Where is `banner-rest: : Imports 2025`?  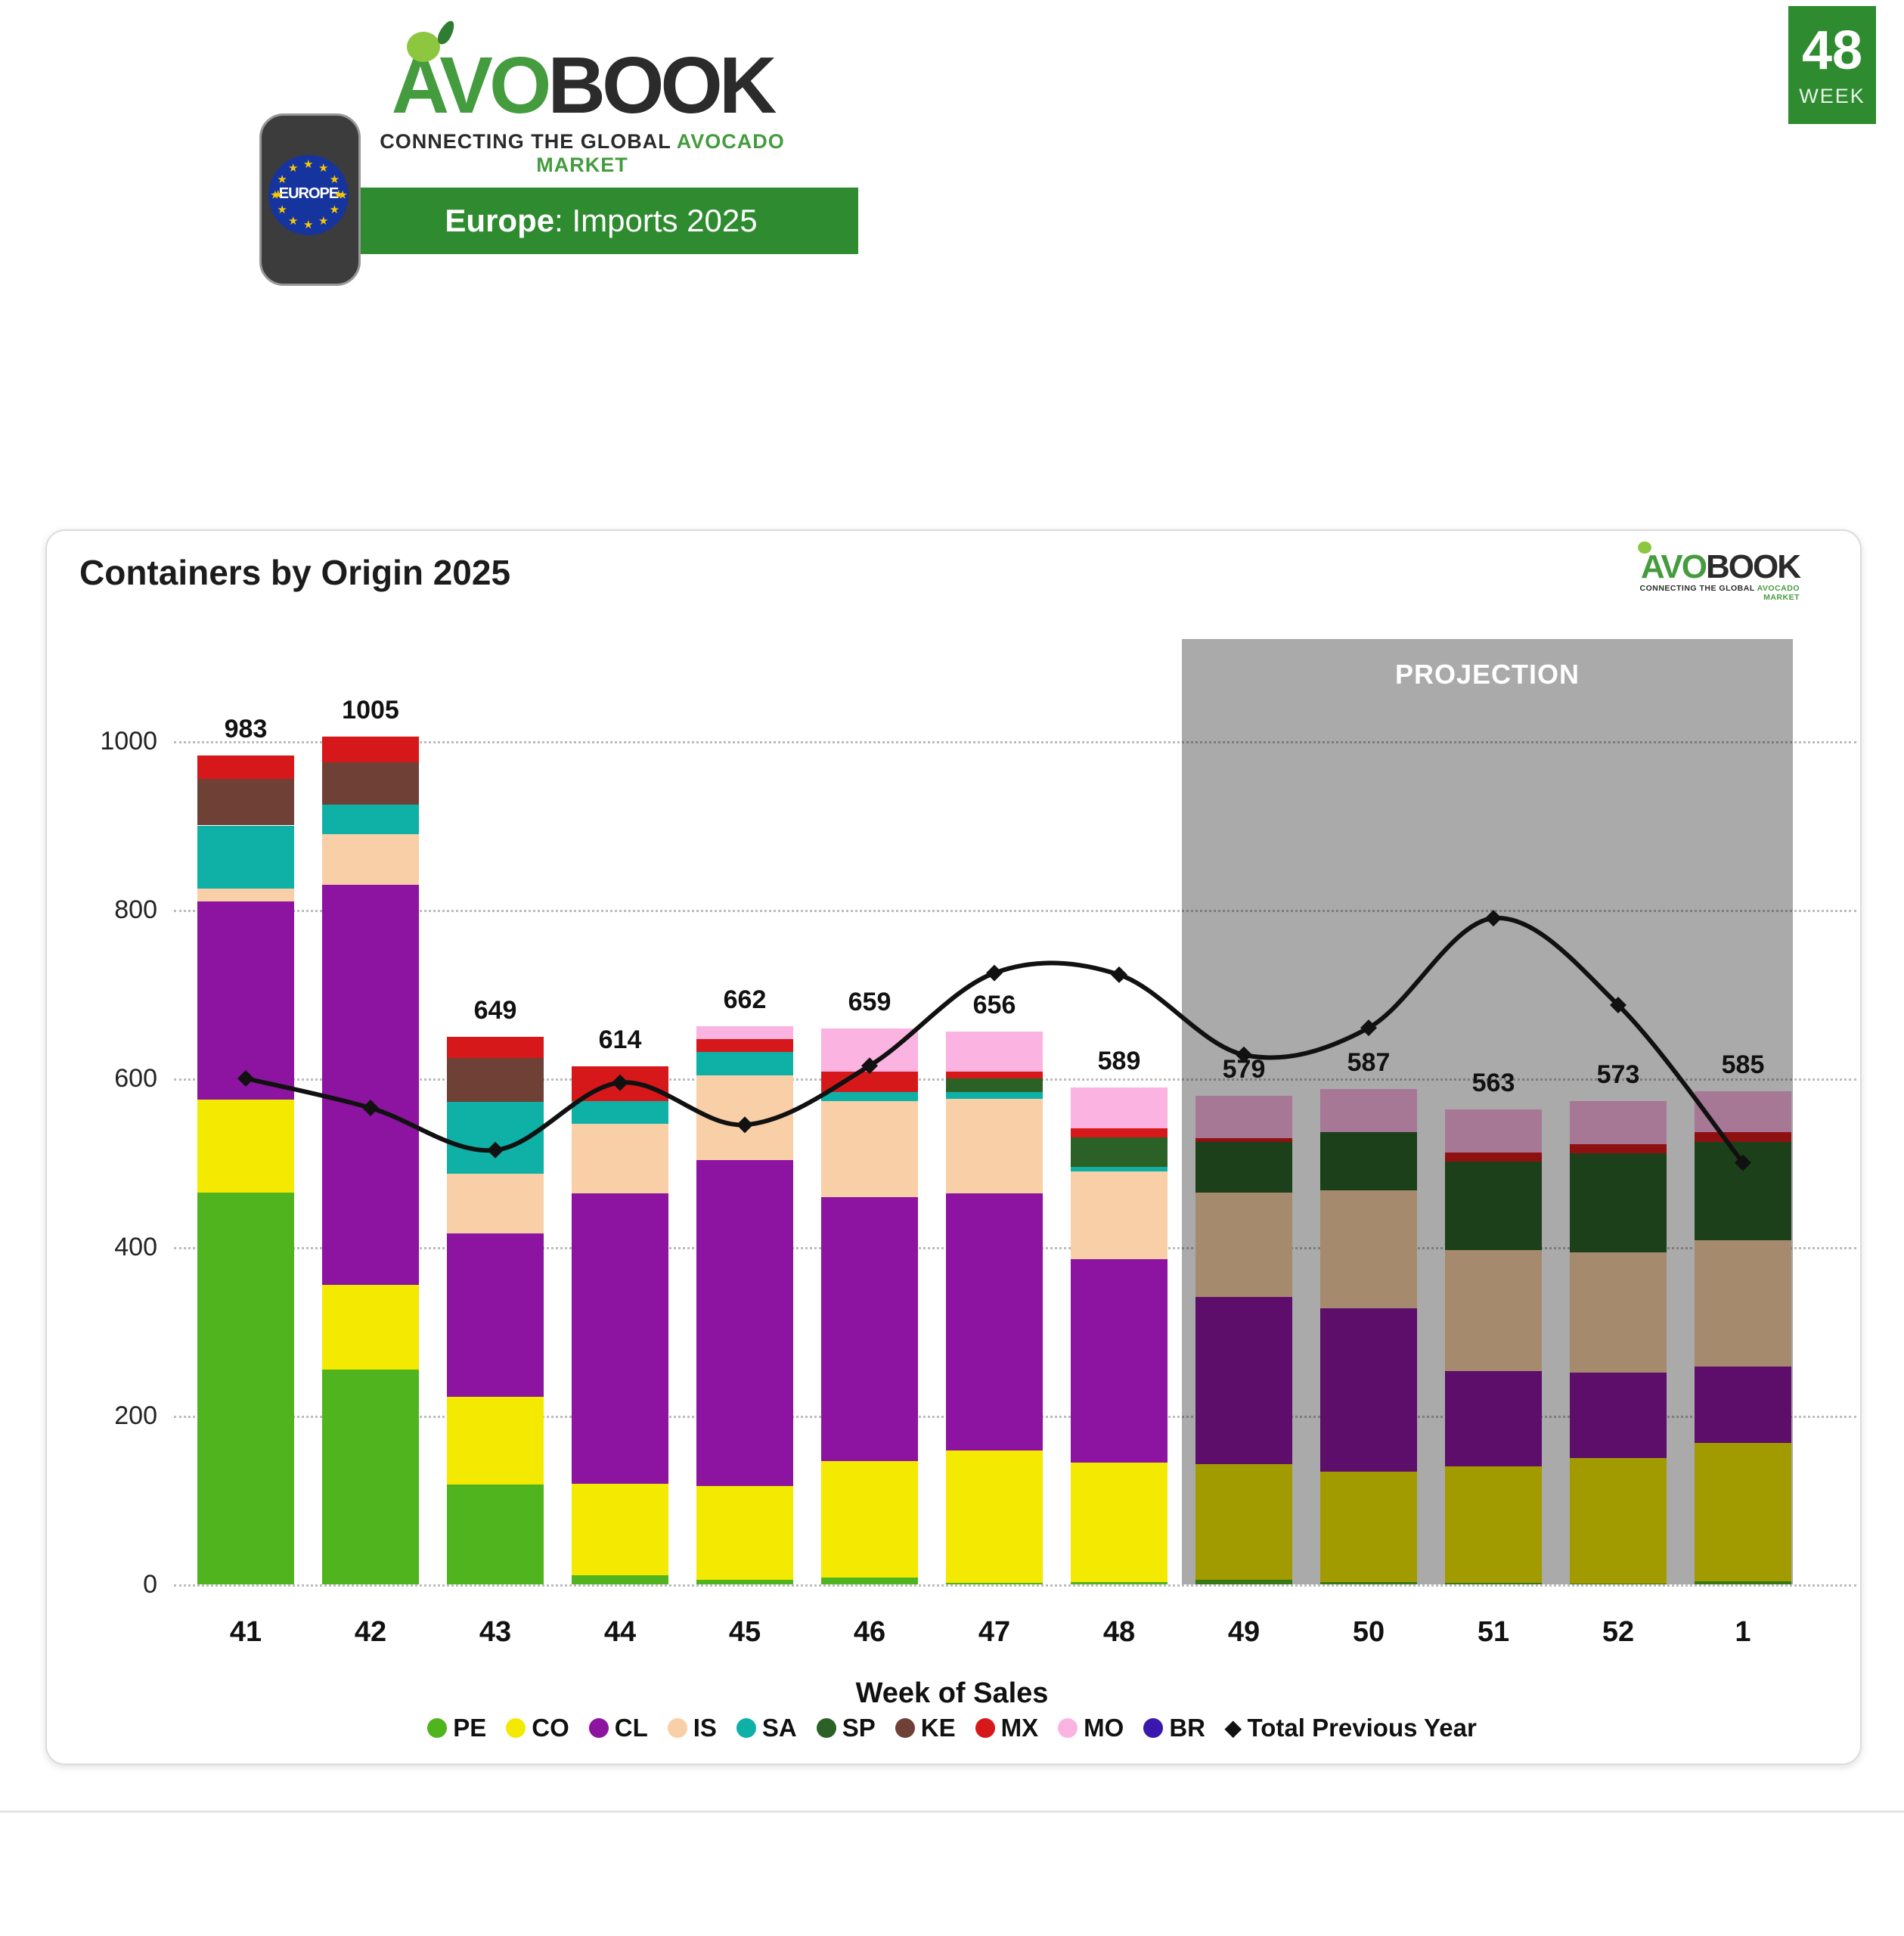
banner-rest: : Imports 2025 is located at coordinates (656, 221).